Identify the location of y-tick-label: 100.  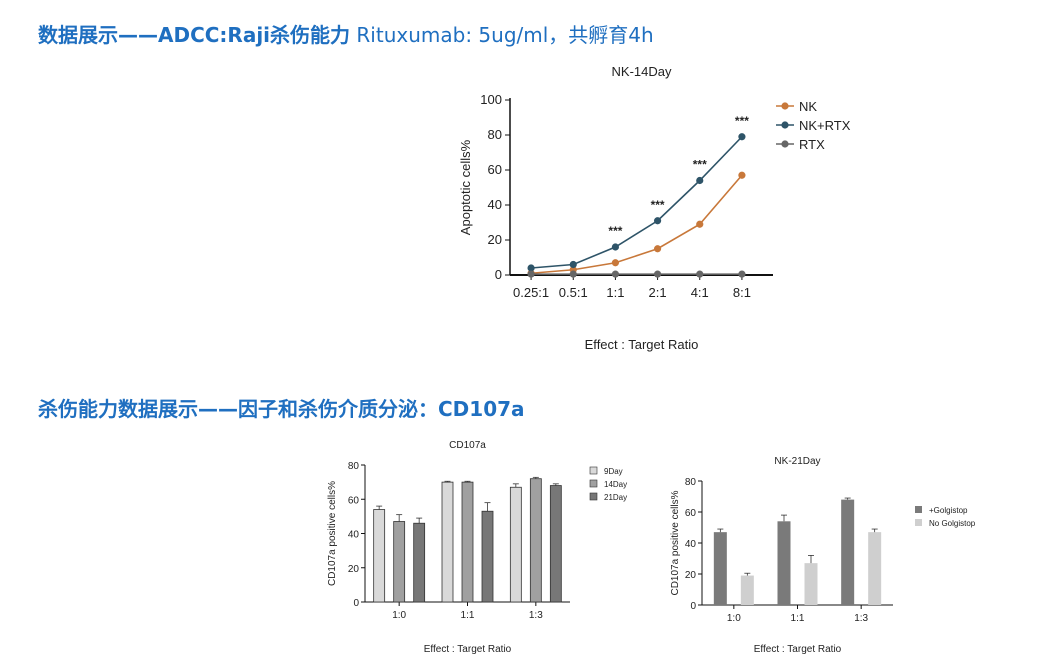
(491, 99).